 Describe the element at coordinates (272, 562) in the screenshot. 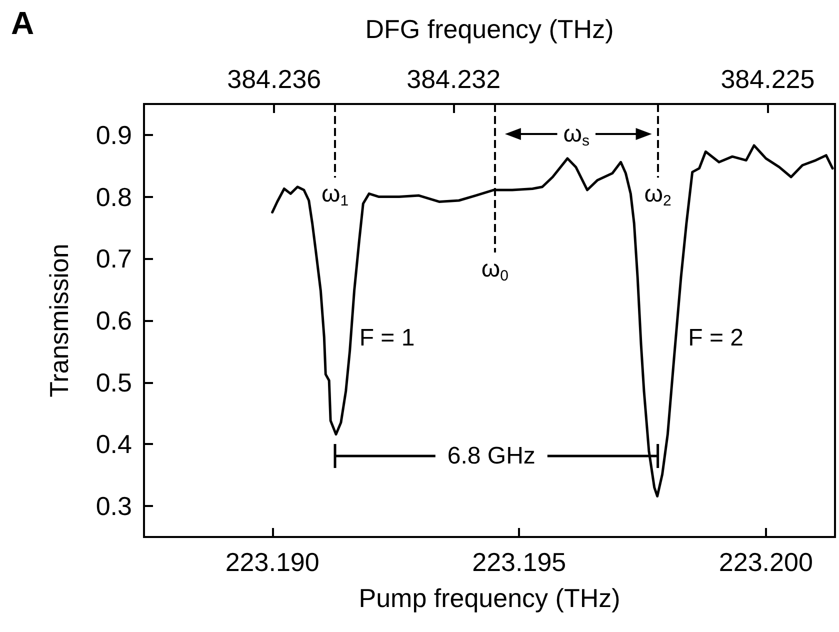

I see `x-tick-label: 223.190` at that location.